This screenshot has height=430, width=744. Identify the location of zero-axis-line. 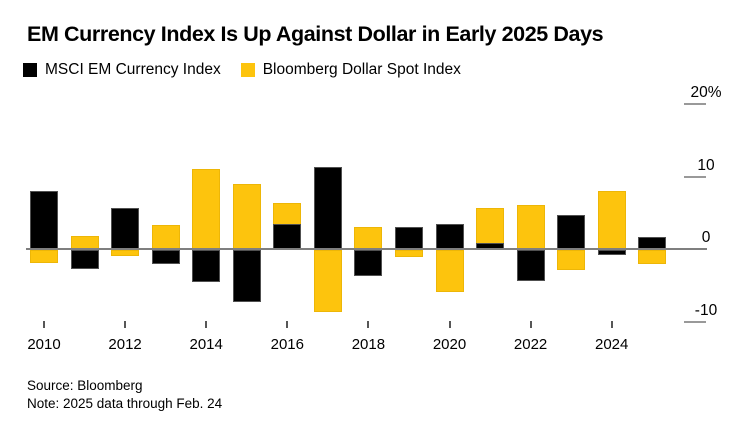
(366, 249).